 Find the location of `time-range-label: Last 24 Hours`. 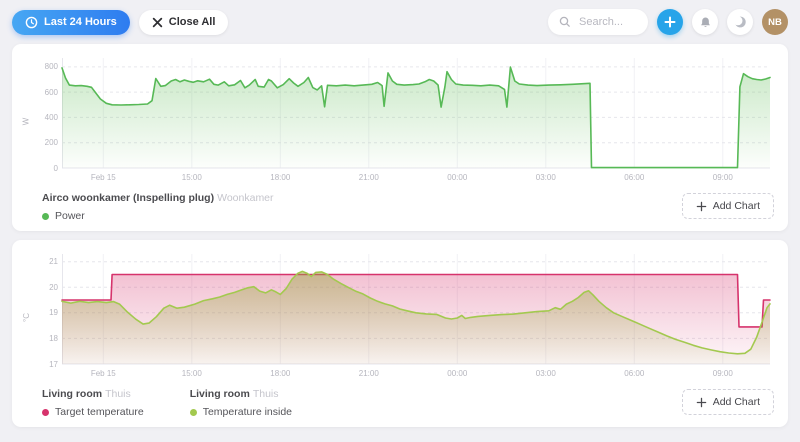

time-range-label: Last 24 Hours is located at coordinates (80, 22).